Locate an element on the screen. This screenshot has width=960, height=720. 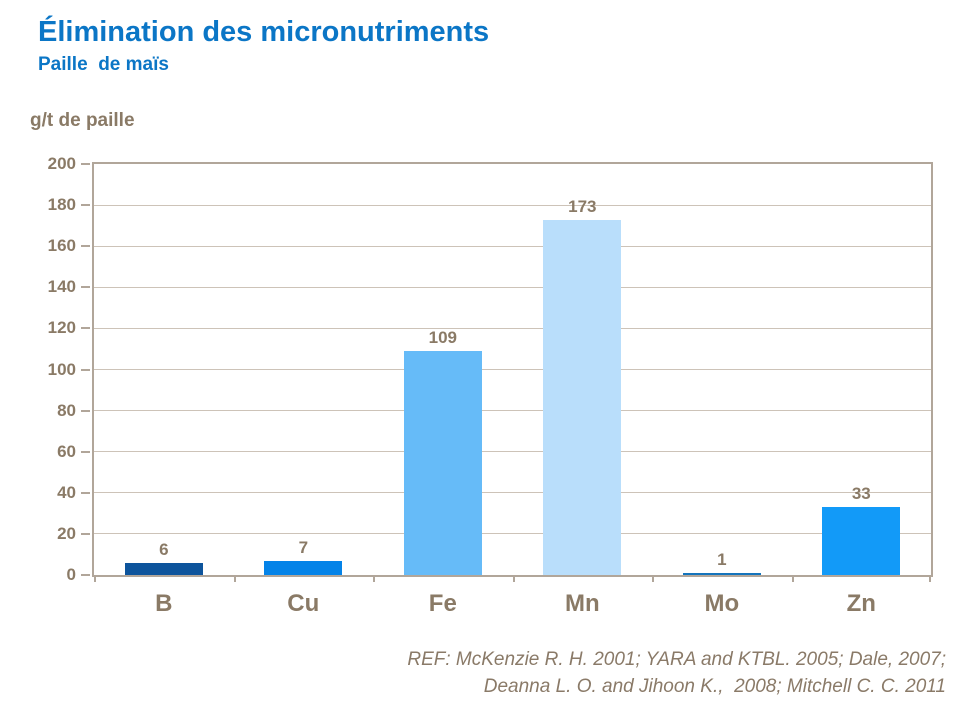
y-tick-label: 60 is located at coordinates (66, 451).